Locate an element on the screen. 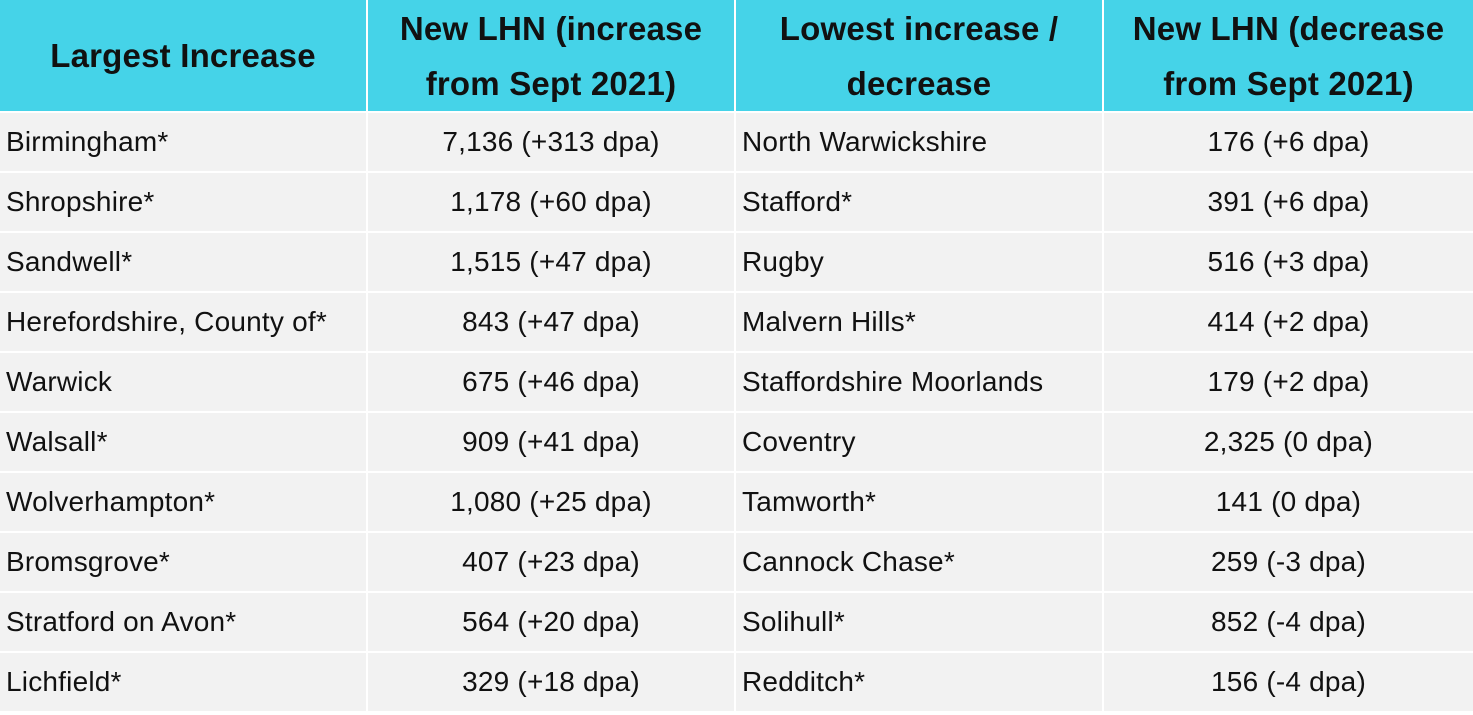 This screenshot has width=1473, height=715. table-cell-lhn: 675 (+46 dpa) is located at coordinates (552, 383).